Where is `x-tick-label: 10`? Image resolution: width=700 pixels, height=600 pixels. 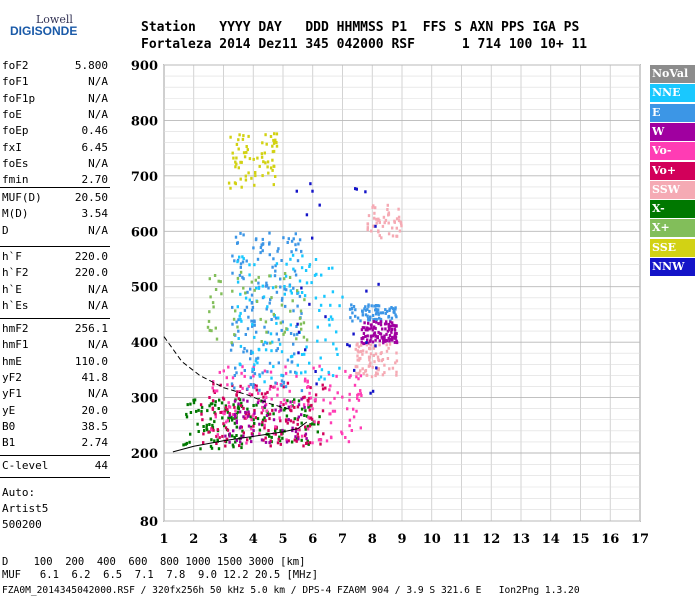 x-tick-label: 10 is located at coordinates (432, 539).